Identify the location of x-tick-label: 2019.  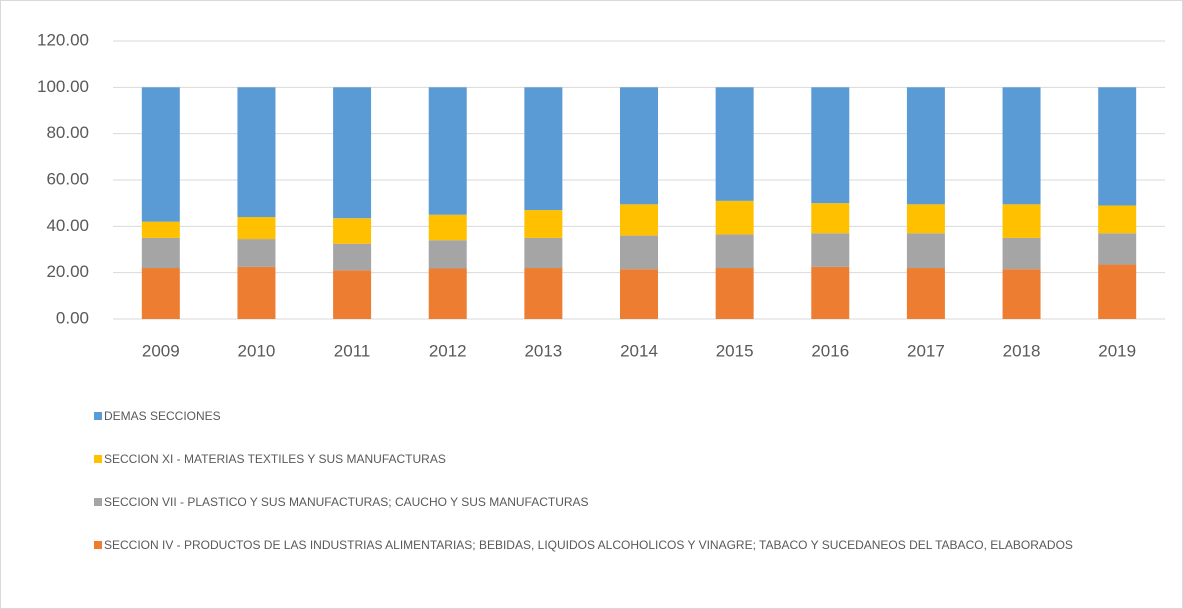
(1117, 350).